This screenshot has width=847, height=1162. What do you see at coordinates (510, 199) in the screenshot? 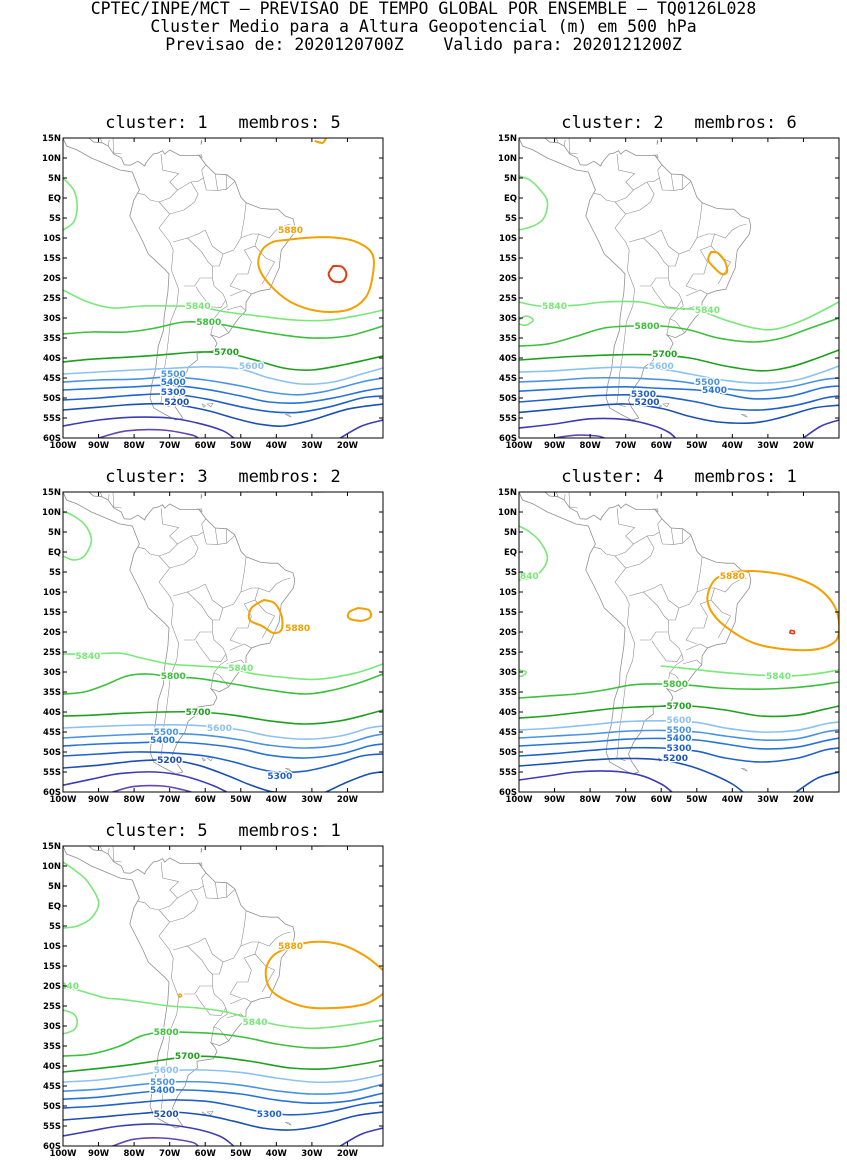
I see `lat-label: EQ` at bounding box center [510, 199].